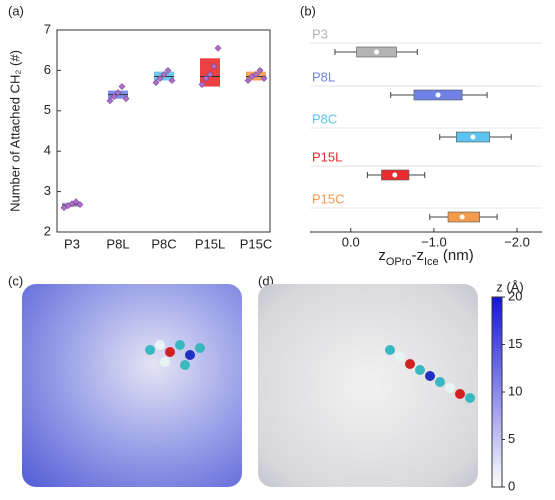 The height and width of the screenshot is (500, 555). I want to click on x-tick-label: 0.0, so click(351, 241).